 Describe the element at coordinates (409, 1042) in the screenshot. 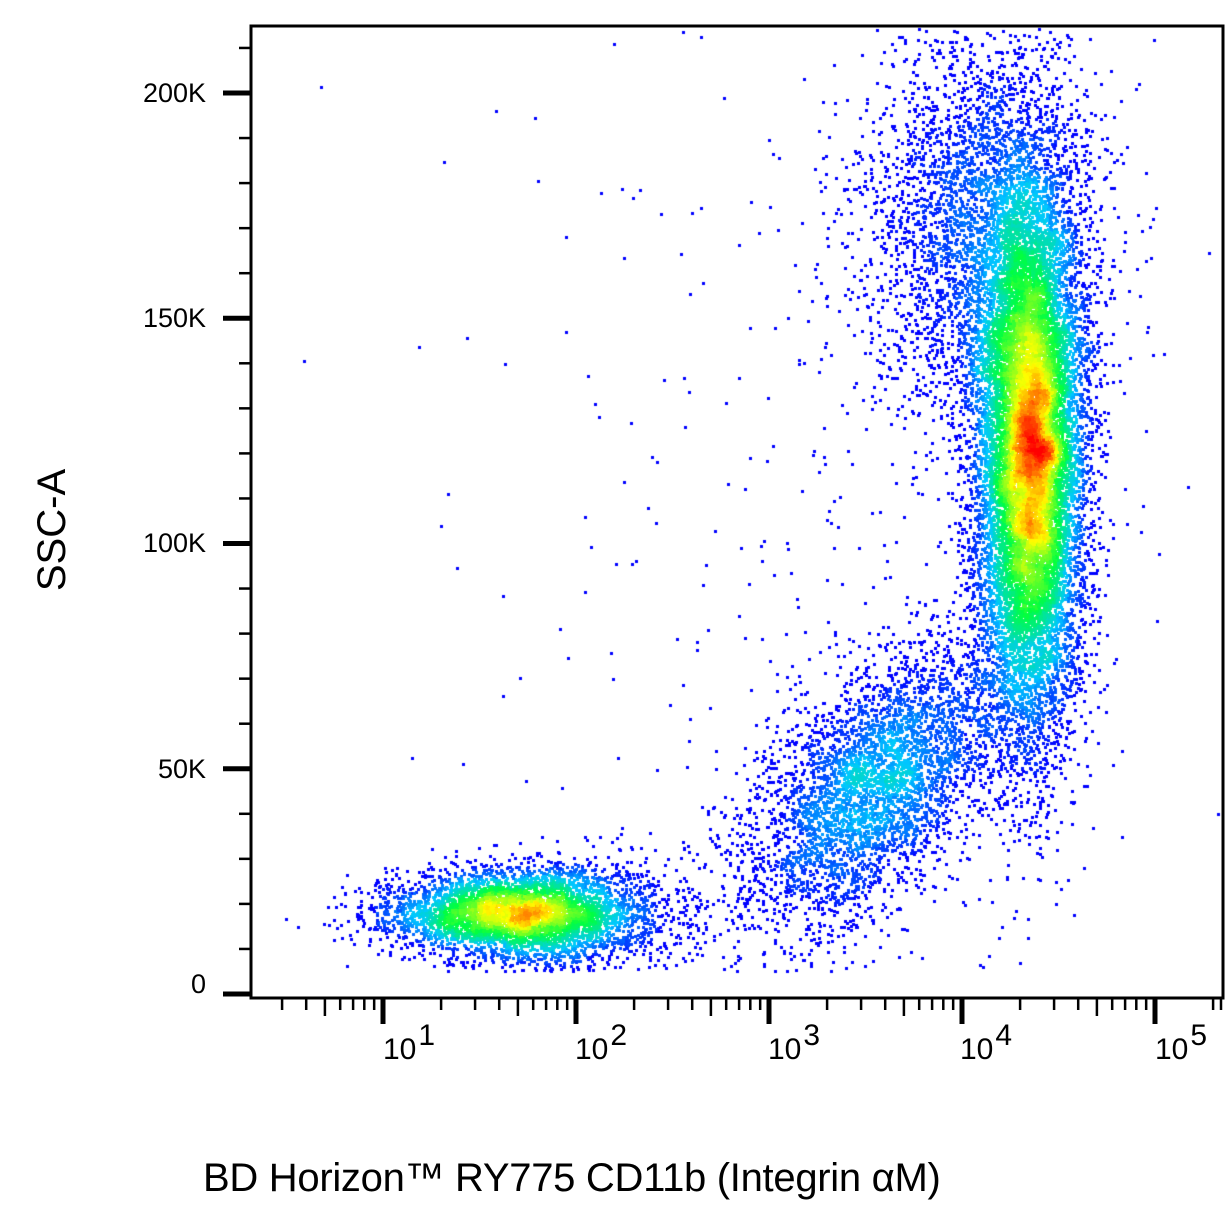

I see `x-tick-label-10e1: 10¹` at that location.